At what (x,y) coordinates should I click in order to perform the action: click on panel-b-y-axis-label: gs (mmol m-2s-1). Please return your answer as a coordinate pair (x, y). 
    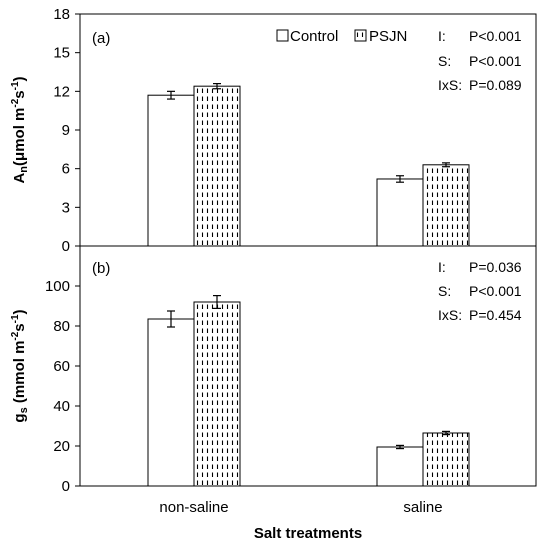
    Looking at the image, I should click on (20, 365).